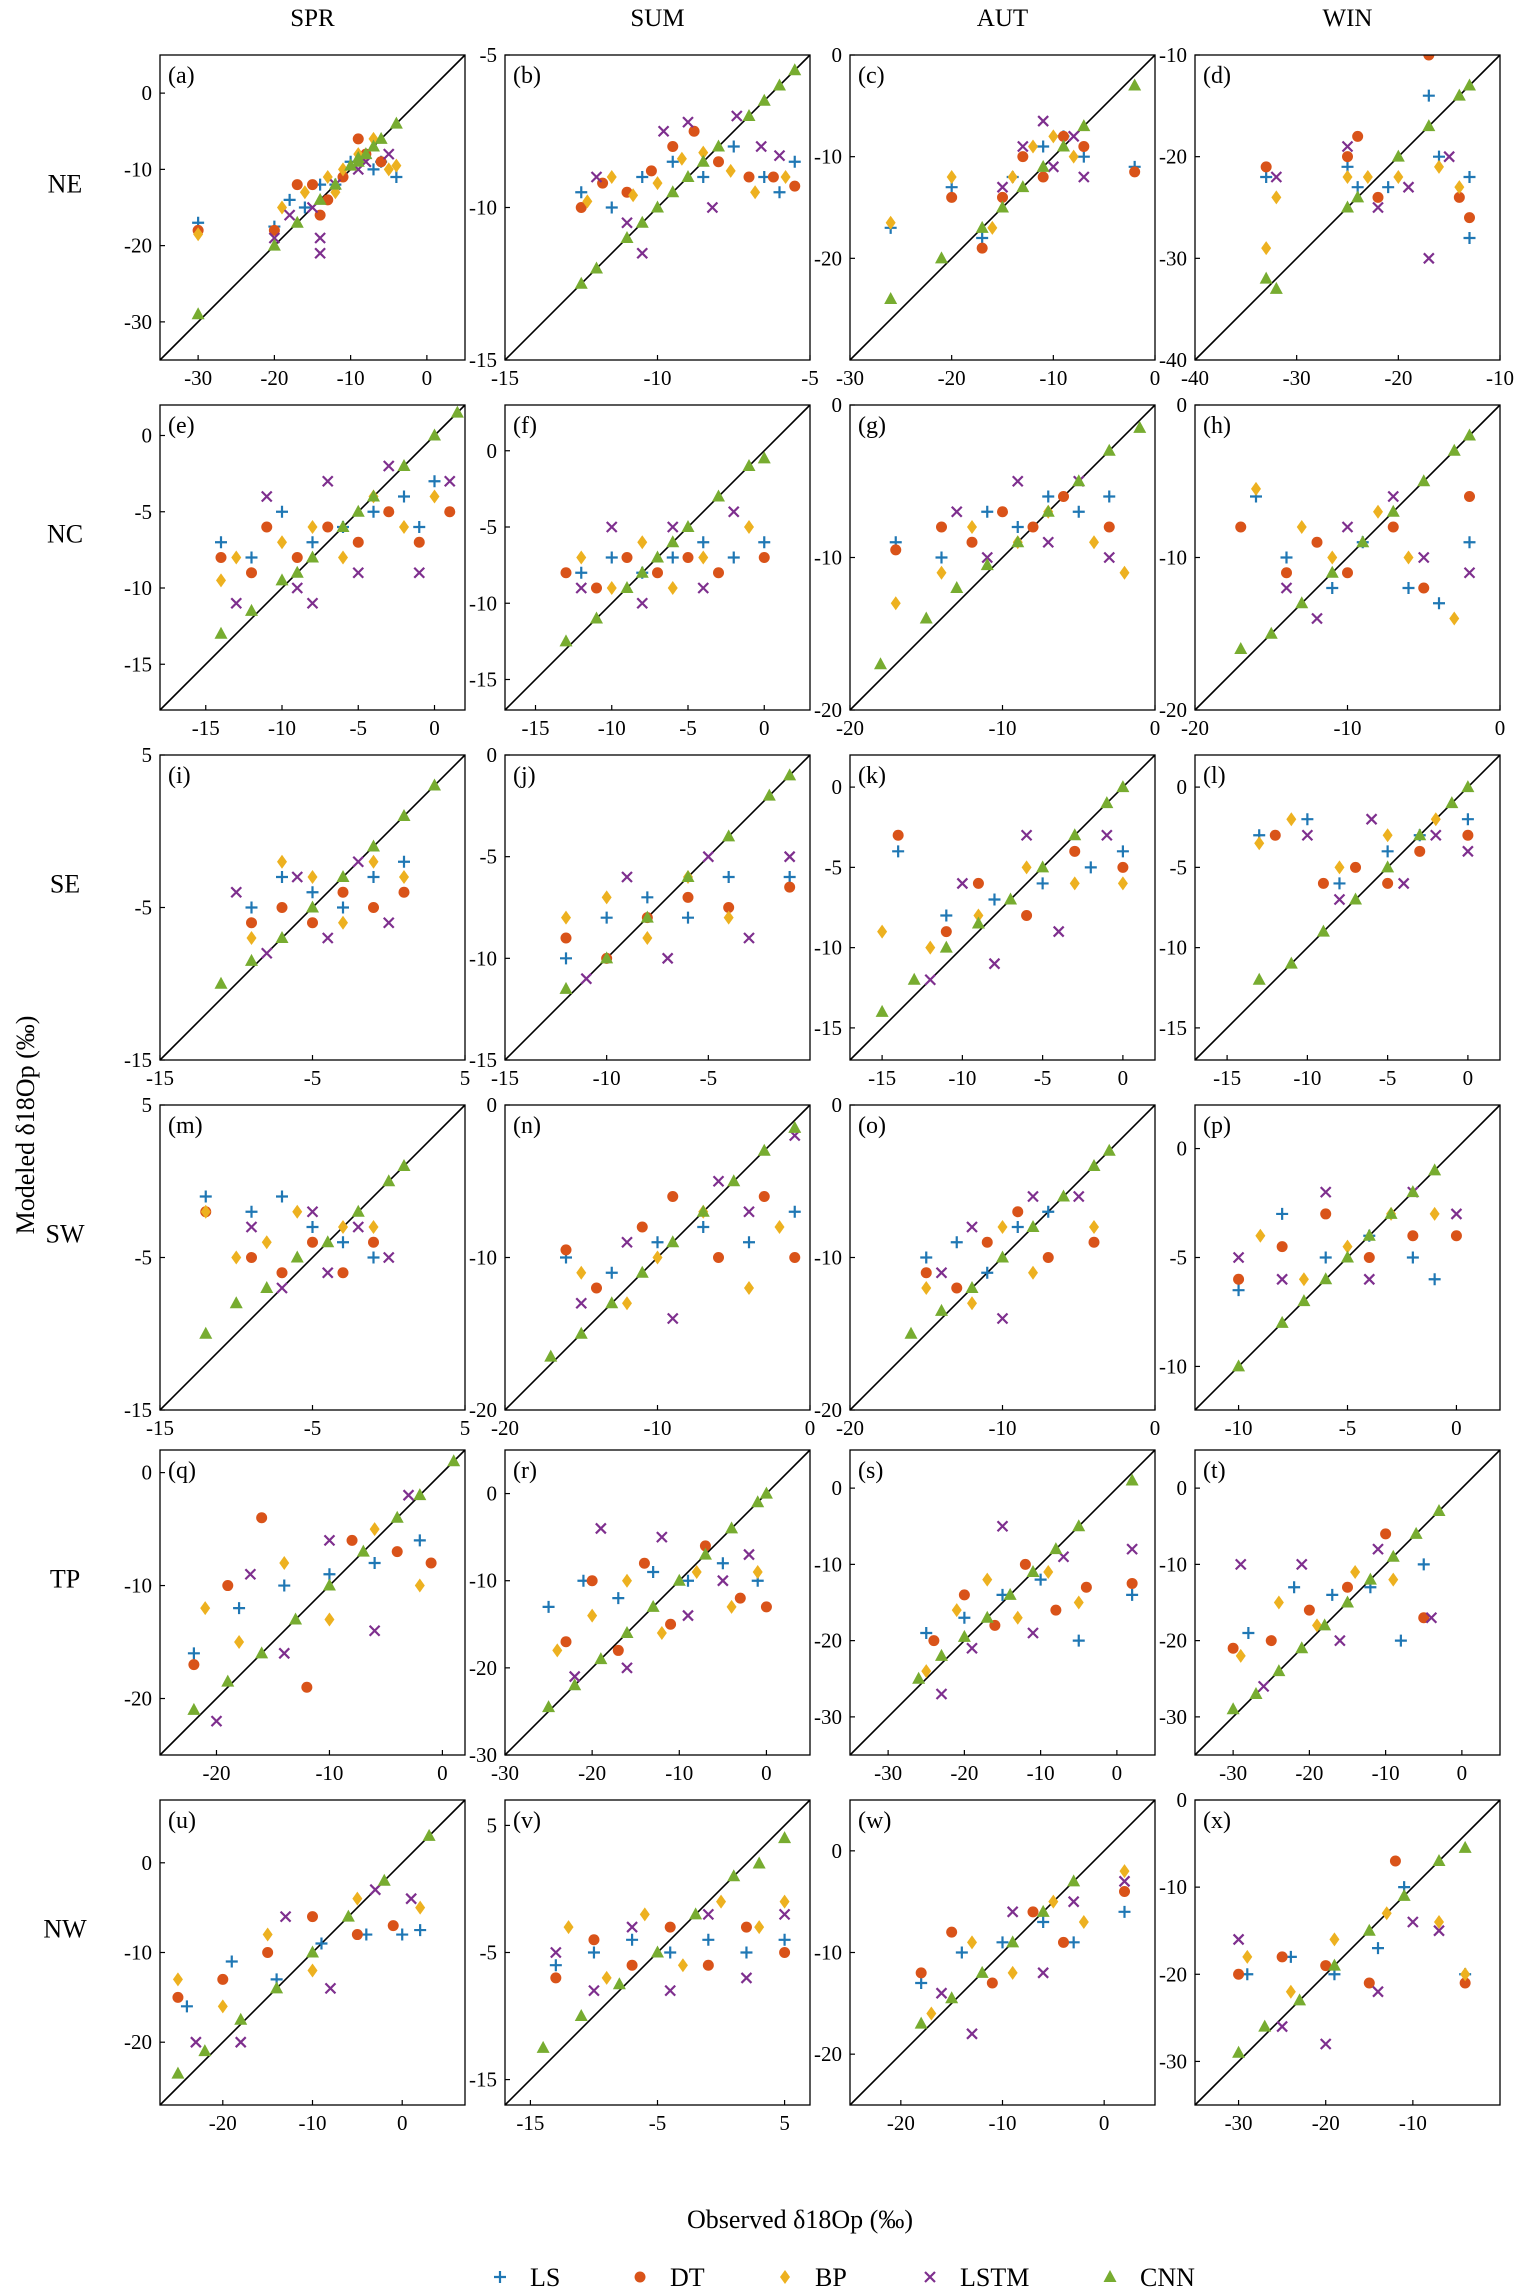 Image resolution: width=1529 pixels, height=2296 pixels. Describe the element at coordinates (800, 2219) in the screenshot. I see `x-axis-title: Observed δ18Op (‰)` at that location.